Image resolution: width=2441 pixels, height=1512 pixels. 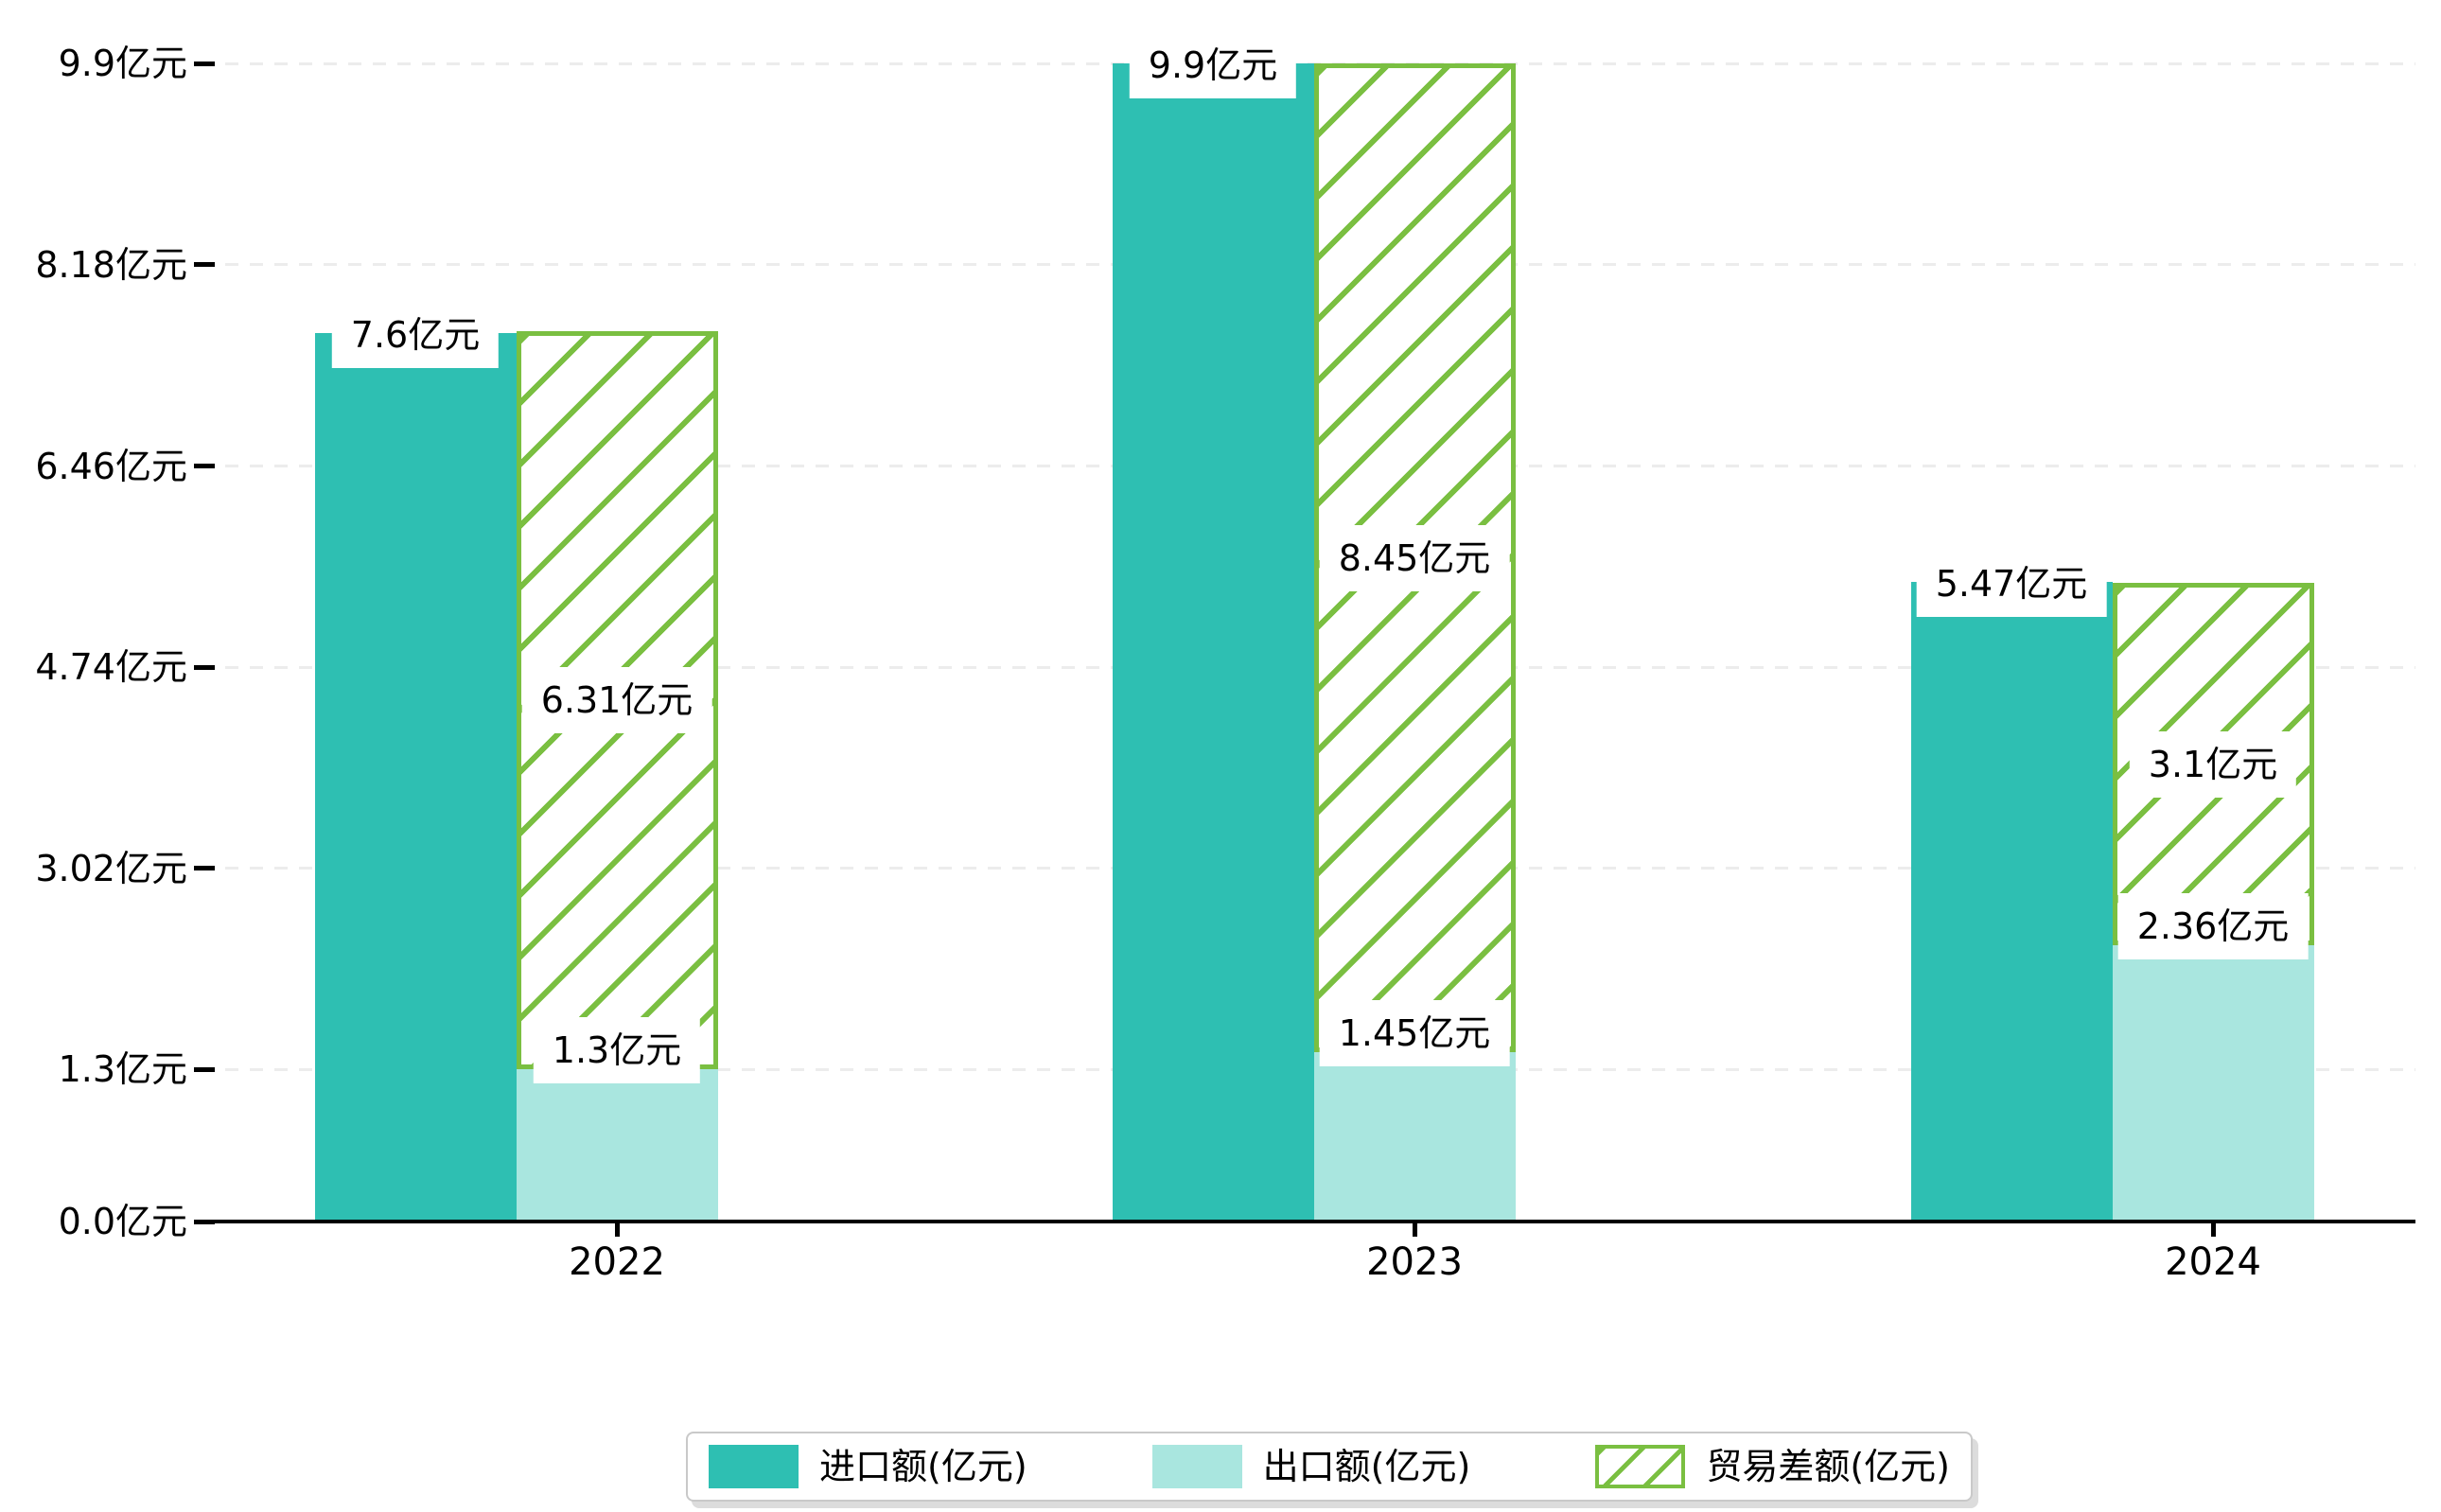 What do you see at coordinates (2011, 584) in the screenshot?
I see `value-label-import: 5.47亿元` at bounding box center [2011, 584].